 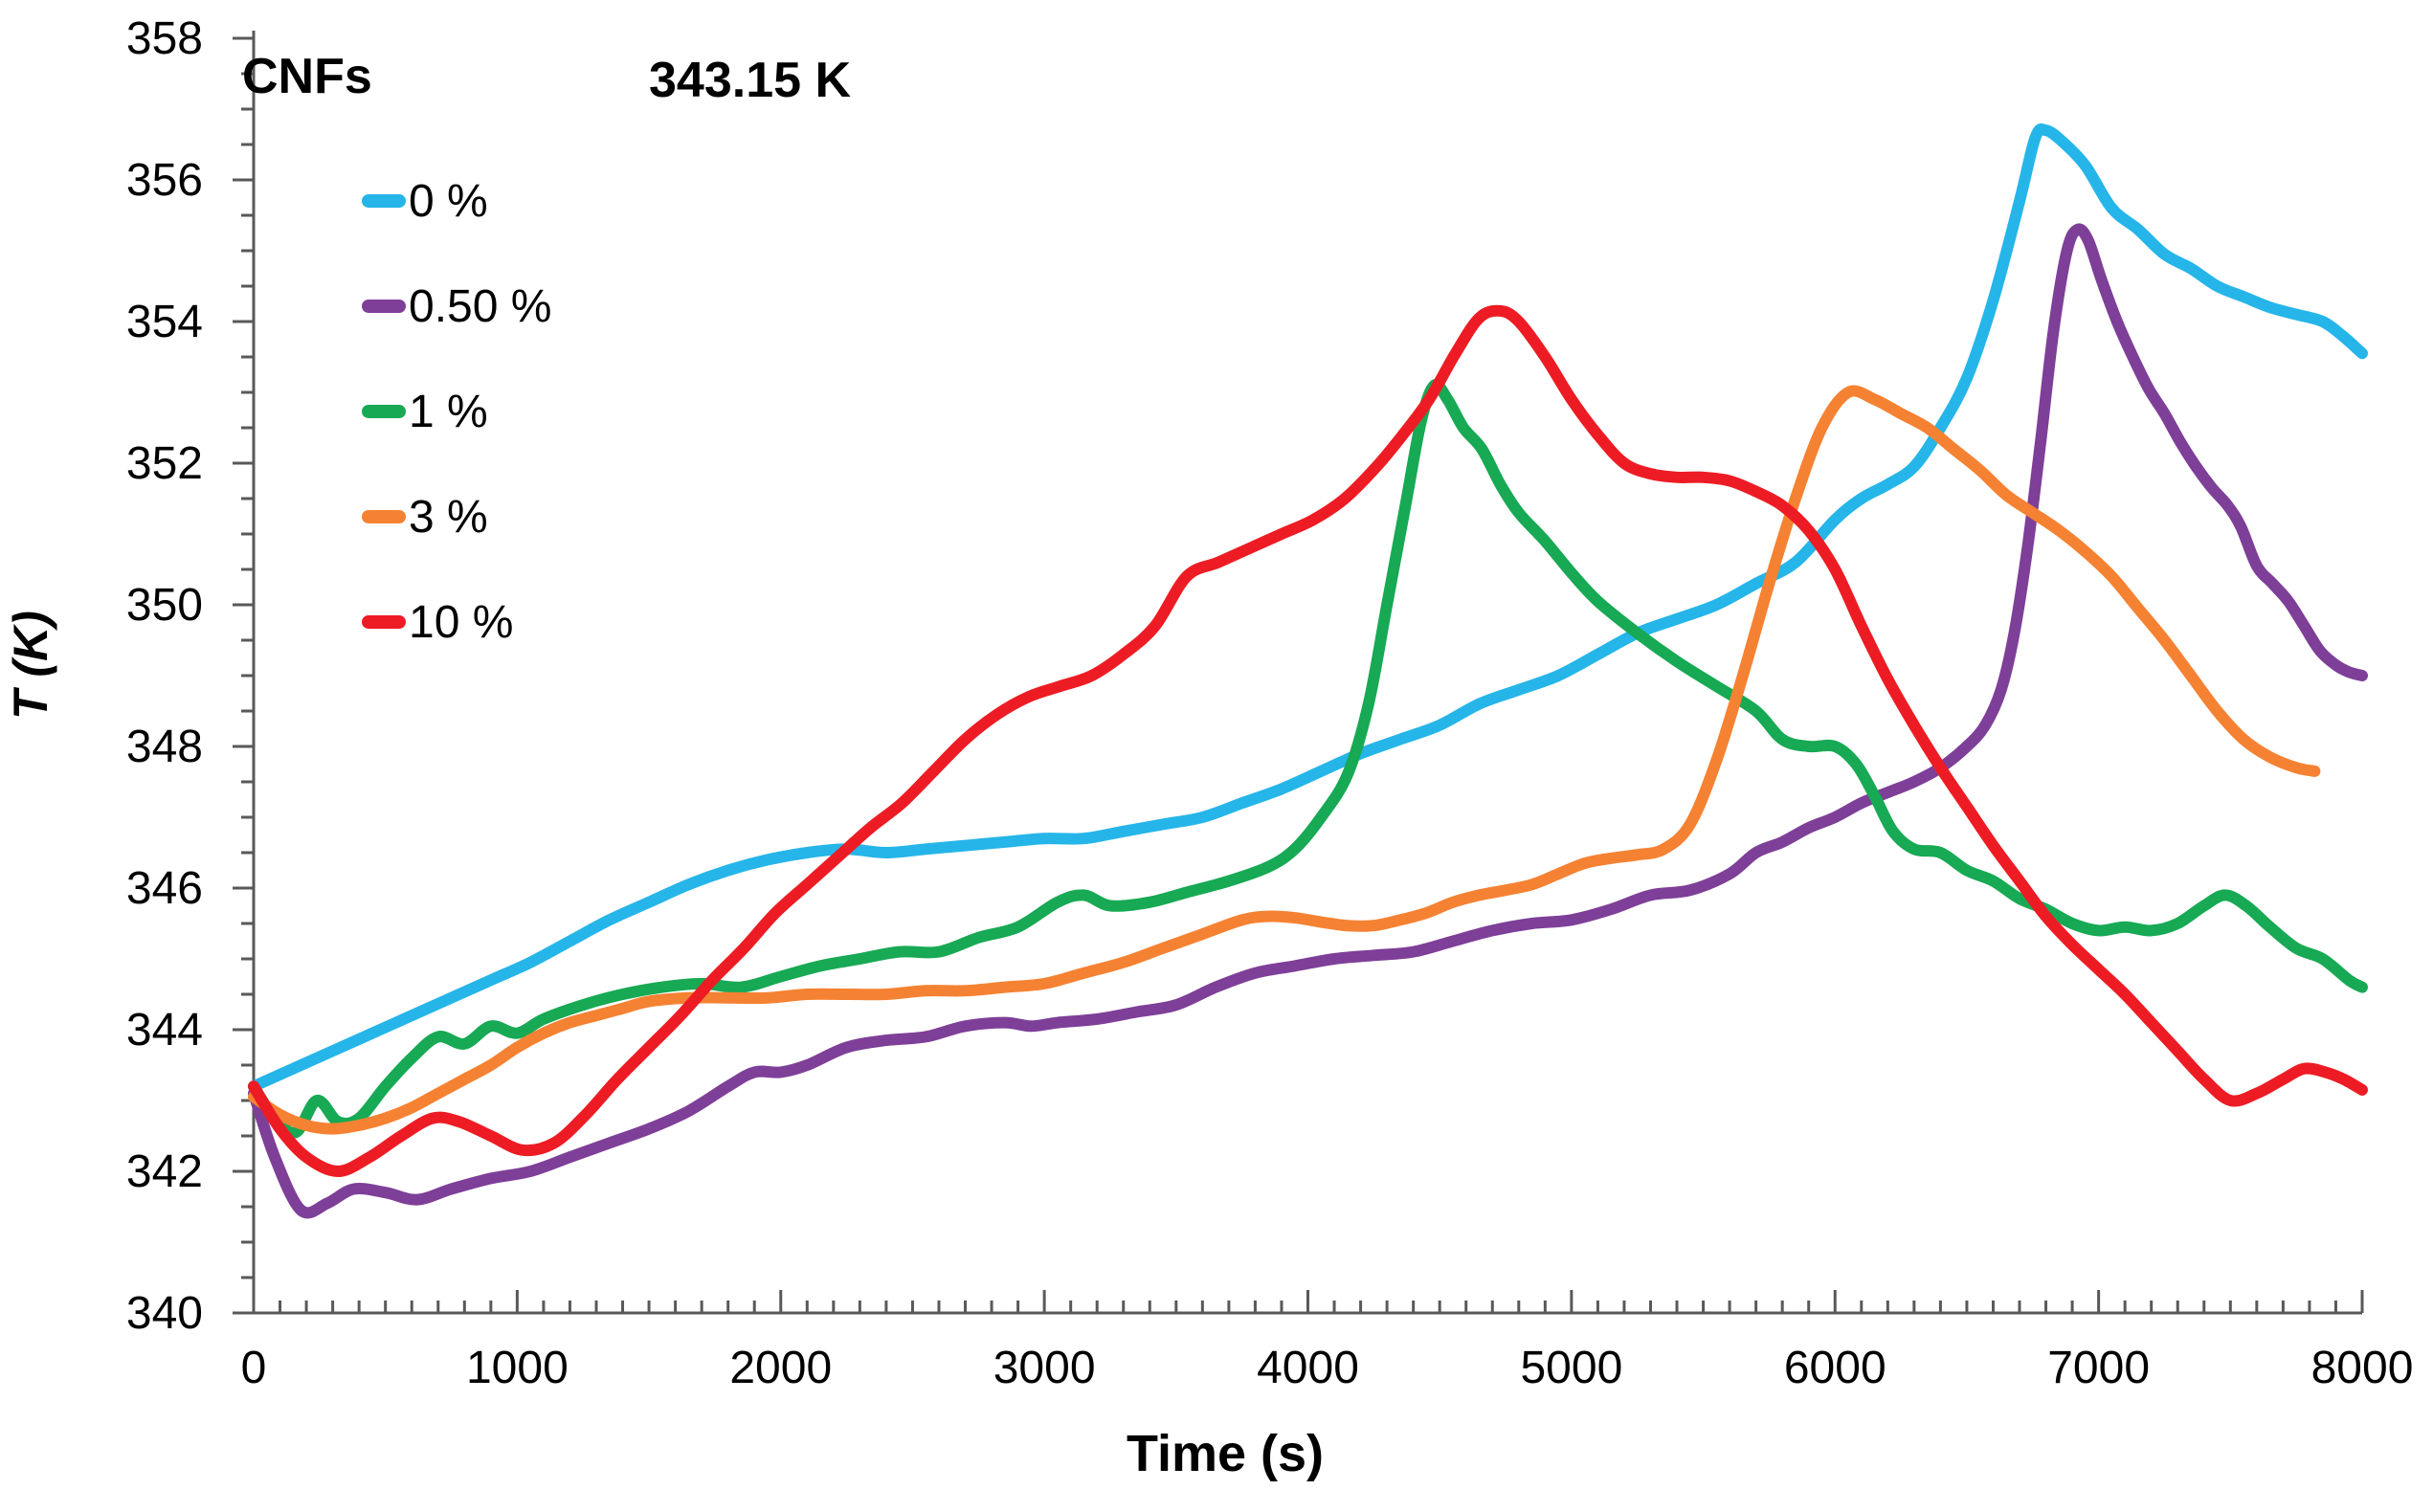 I want to click on legend-label: 3 %, so click(x=448, y=517).